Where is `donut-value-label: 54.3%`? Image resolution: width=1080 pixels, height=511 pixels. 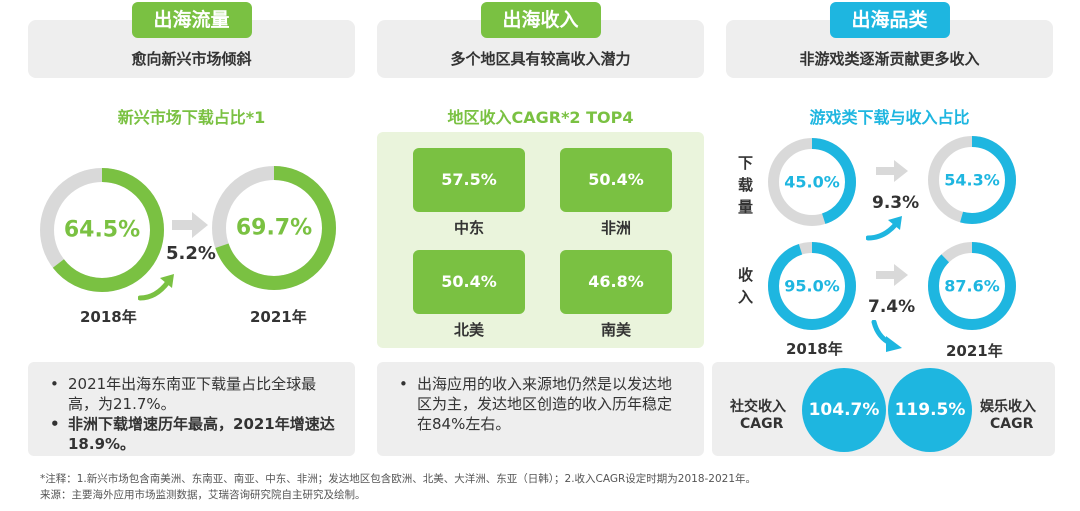
donut-value-label: 54.3% is located at coordinates (972, 180).